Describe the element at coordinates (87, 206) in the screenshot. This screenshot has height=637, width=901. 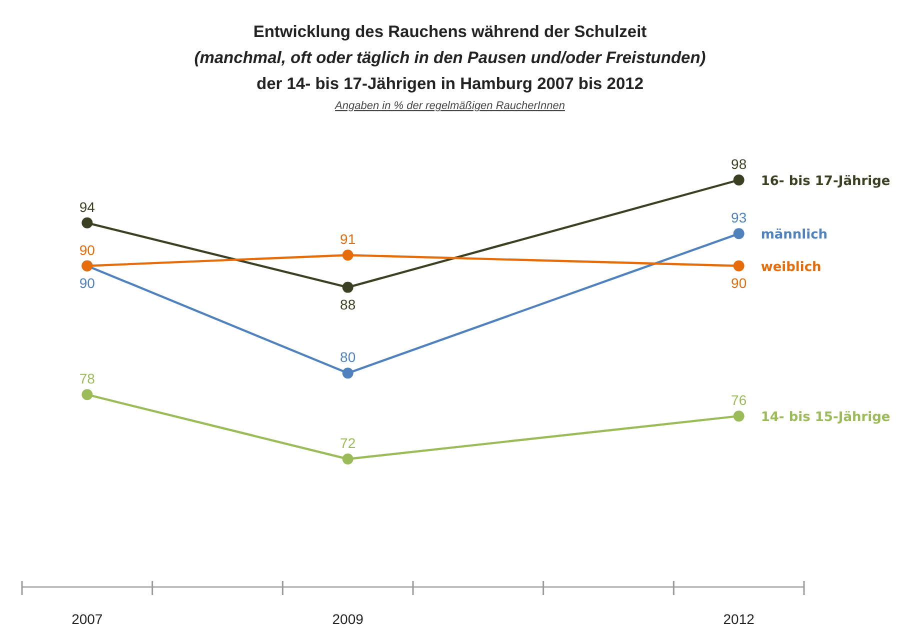
I see `data-label: 94` at that location.